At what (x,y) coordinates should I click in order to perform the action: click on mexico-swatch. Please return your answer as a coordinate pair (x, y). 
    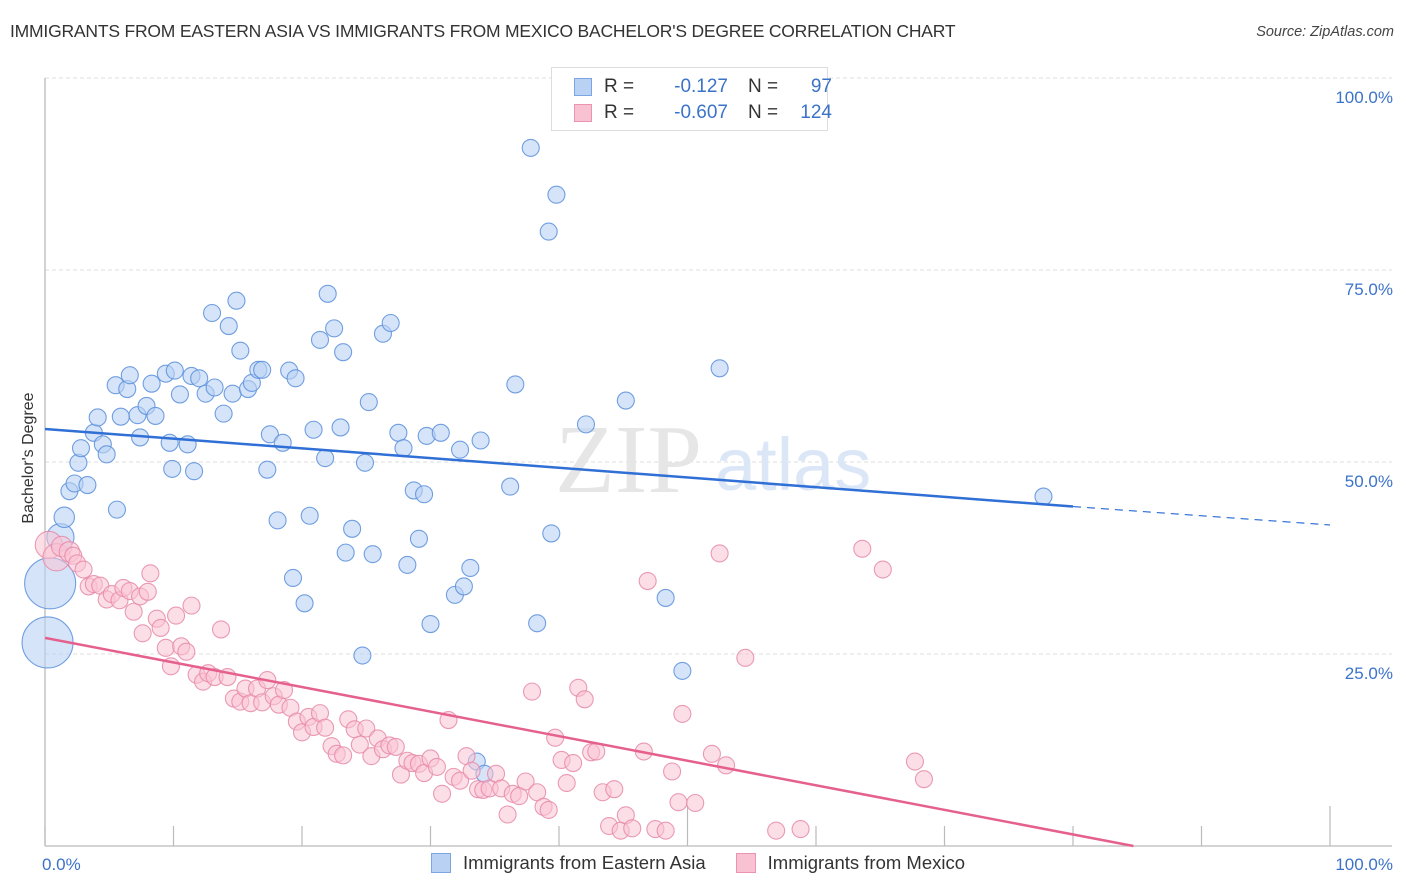
    Looking at the image, I should click on (583, 113).